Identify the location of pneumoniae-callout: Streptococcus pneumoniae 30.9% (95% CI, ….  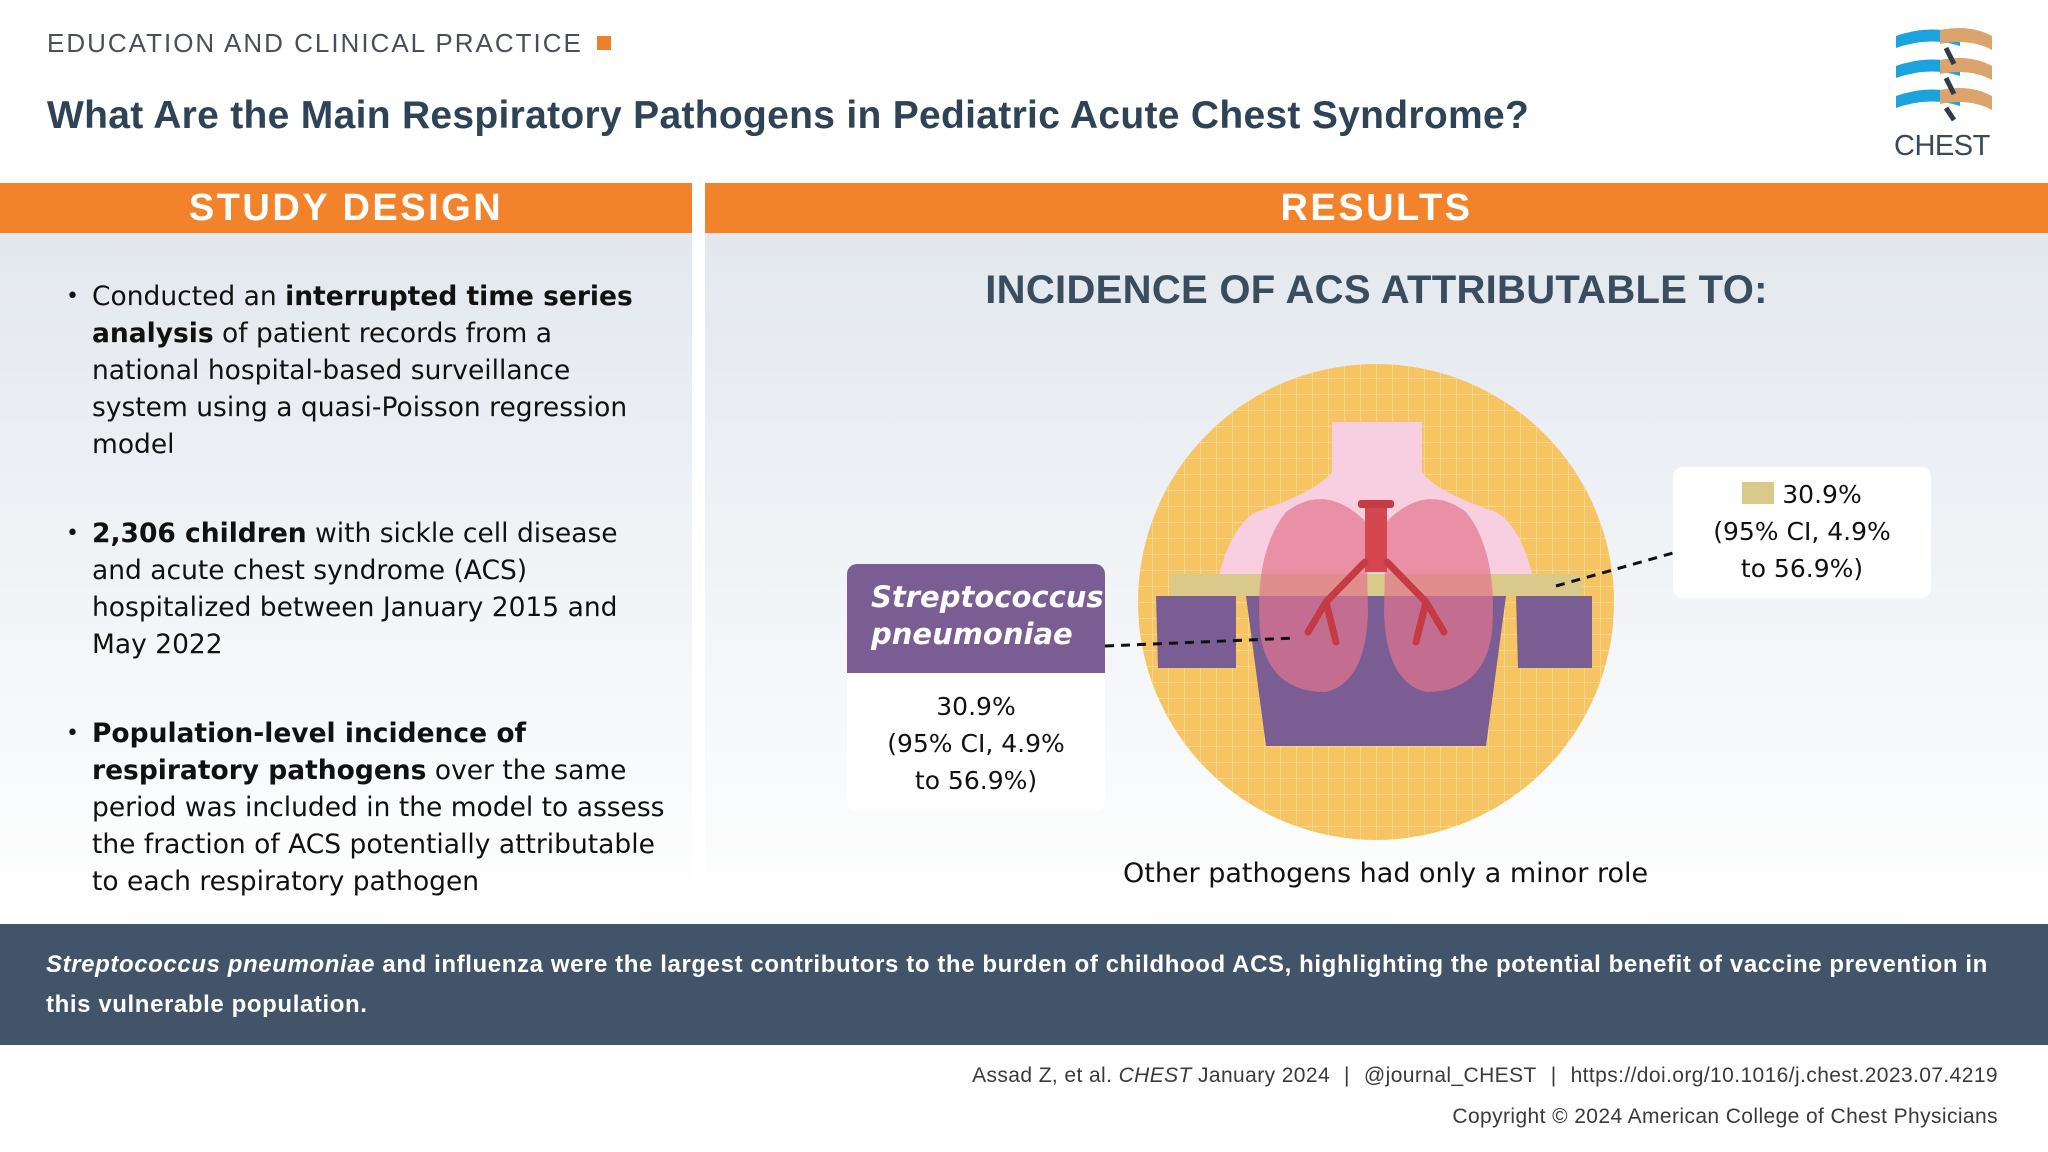
(976, 687).